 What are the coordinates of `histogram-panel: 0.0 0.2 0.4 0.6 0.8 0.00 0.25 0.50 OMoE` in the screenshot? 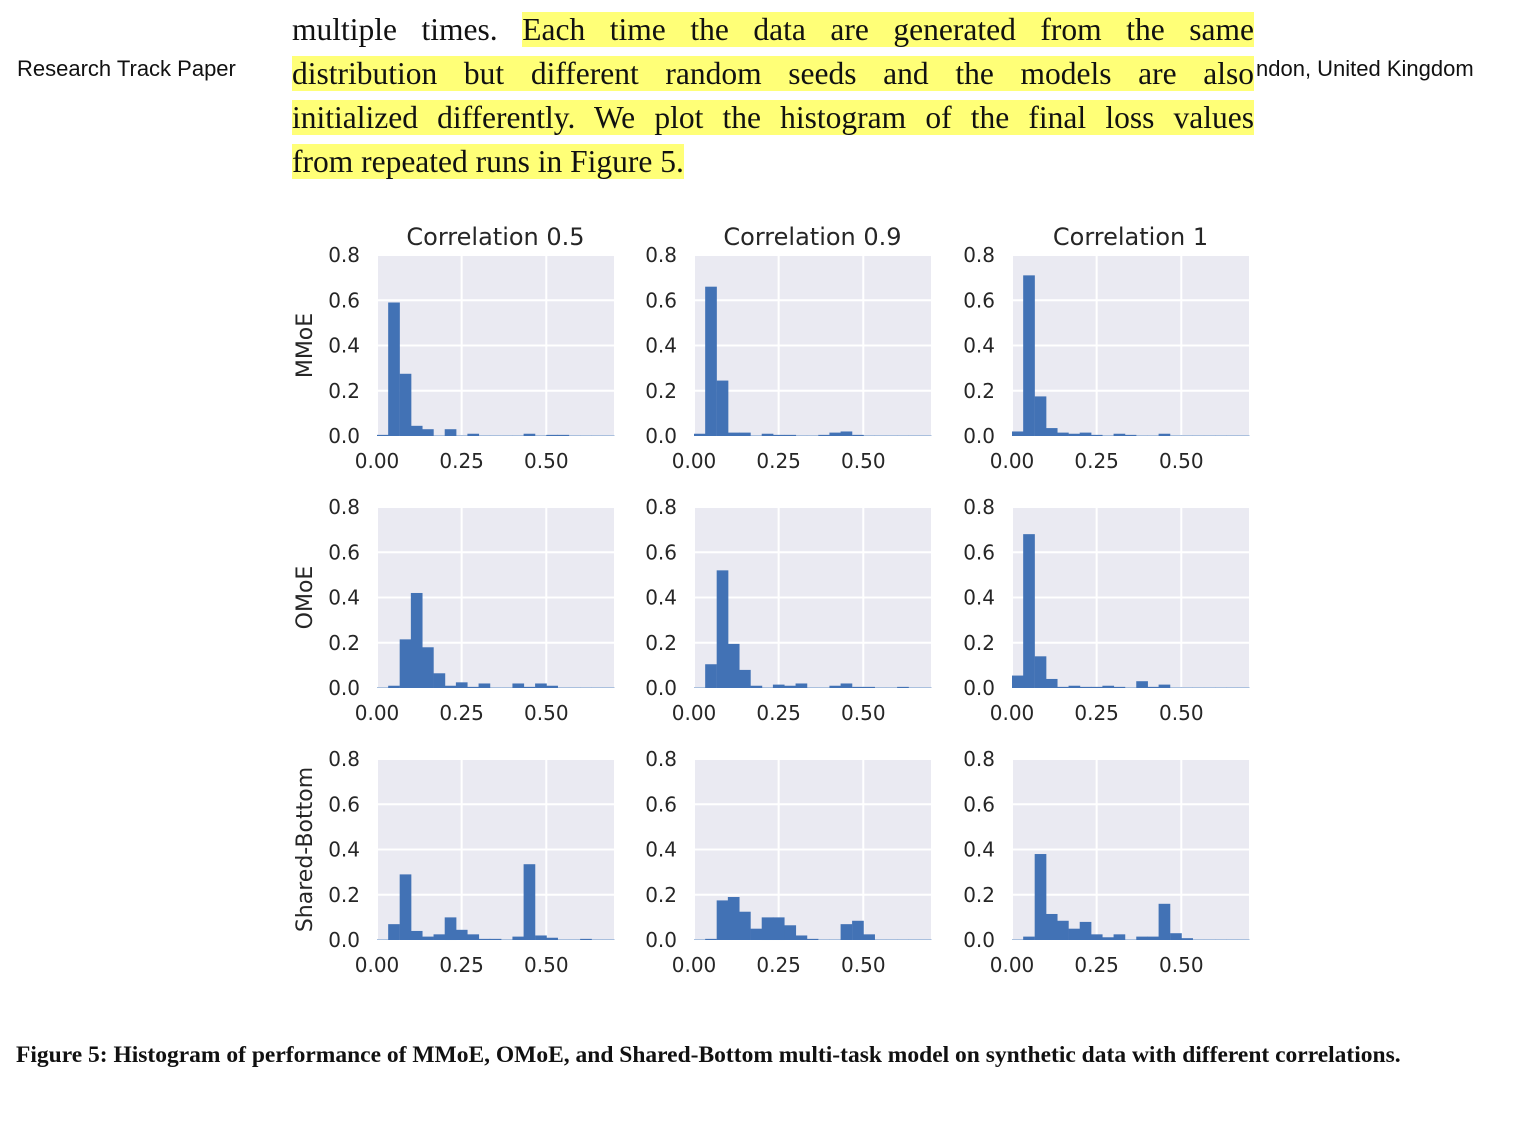 It's located at (454, 610).